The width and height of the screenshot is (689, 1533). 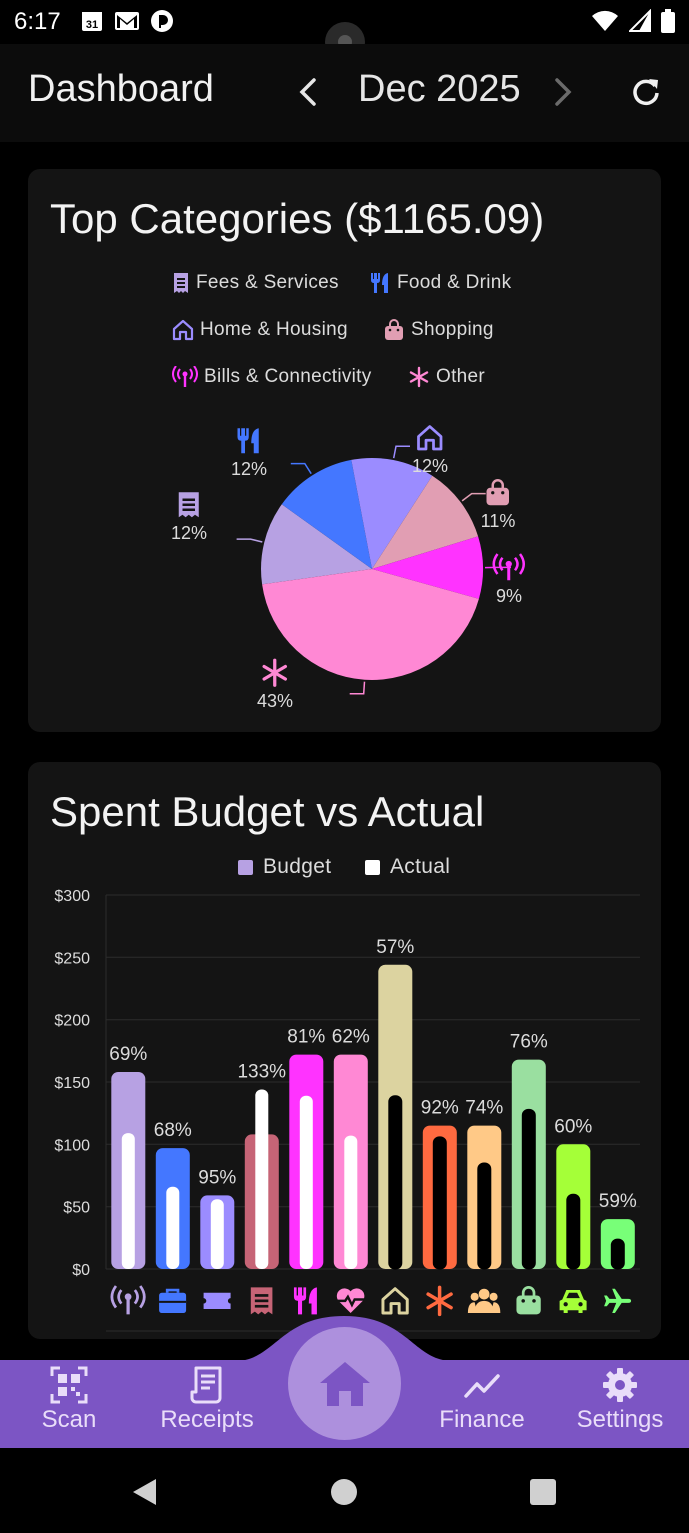 I want to click on legend-label: Bills & Connectivity, so click(x=288, y=376).